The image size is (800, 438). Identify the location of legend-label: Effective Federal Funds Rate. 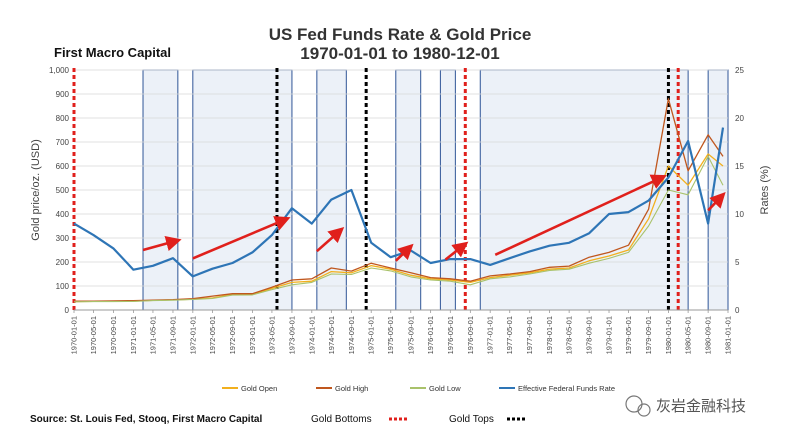
(566, 388).